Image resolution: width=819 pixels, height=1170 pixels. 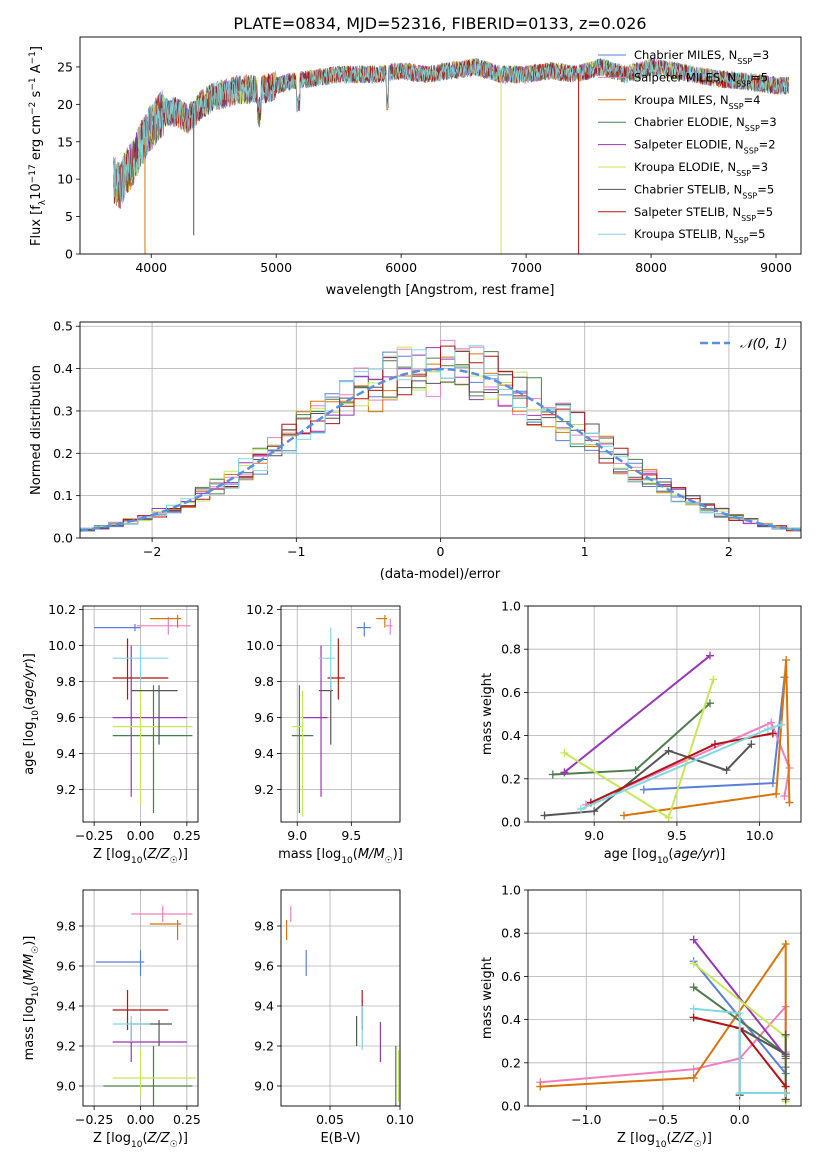 I want to click on weight-line-salpeter-elodie, so click(x=739, y=998).